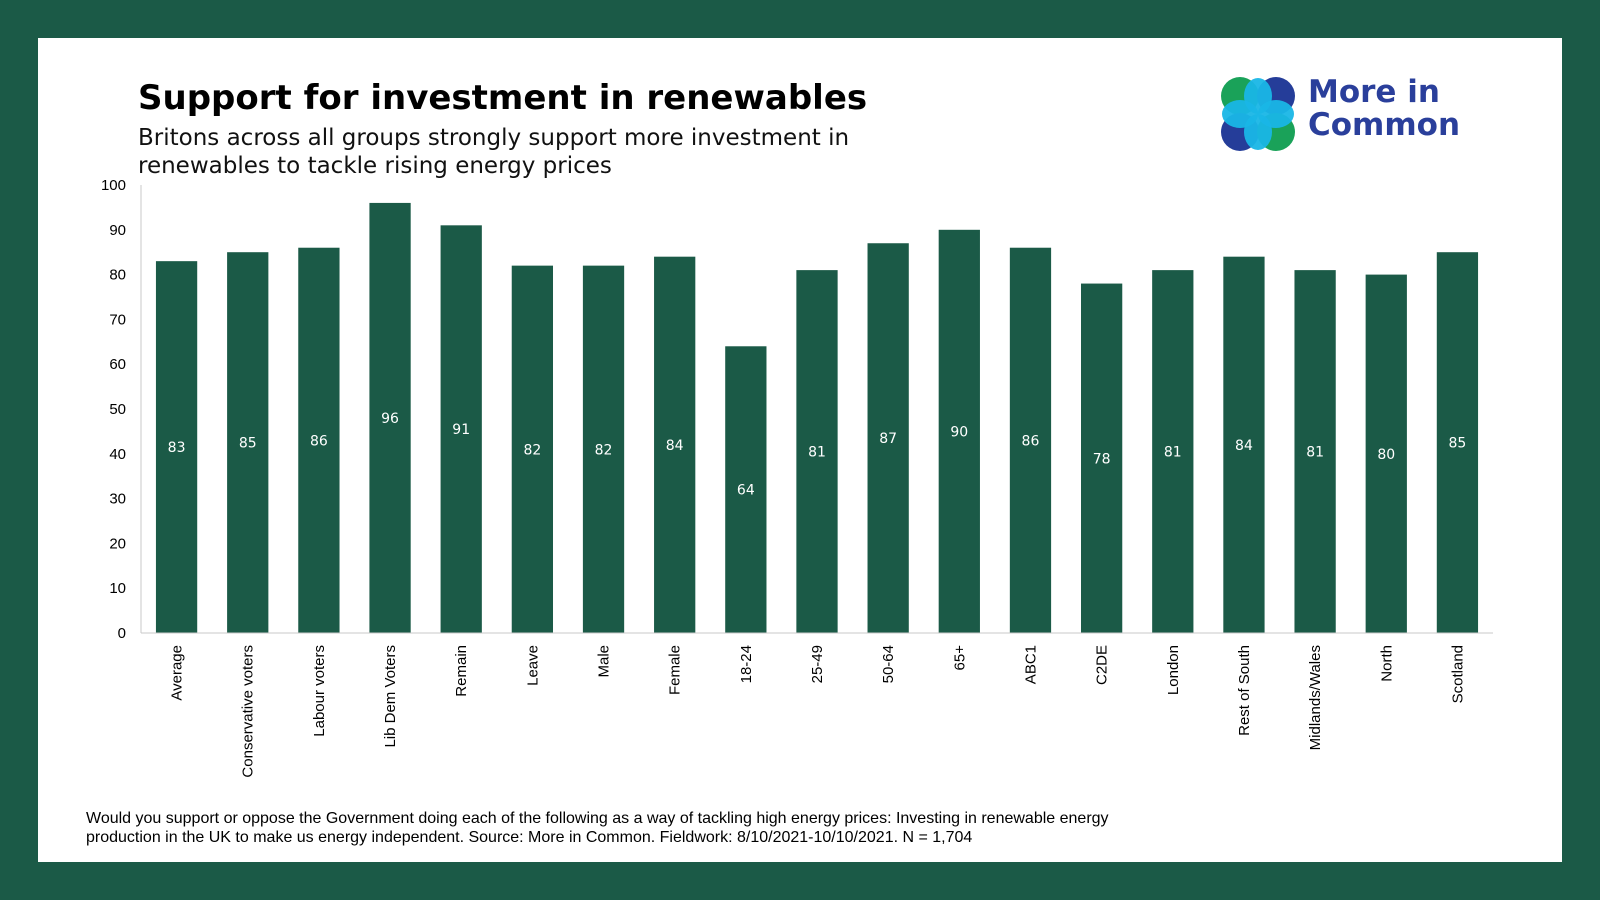 The width and height of the screenshot is (1600, 900). What do you see at coordinates (1102, 665) in the screenshot?
I see `category-label: C2DE` at bounding box center [1102, 665].